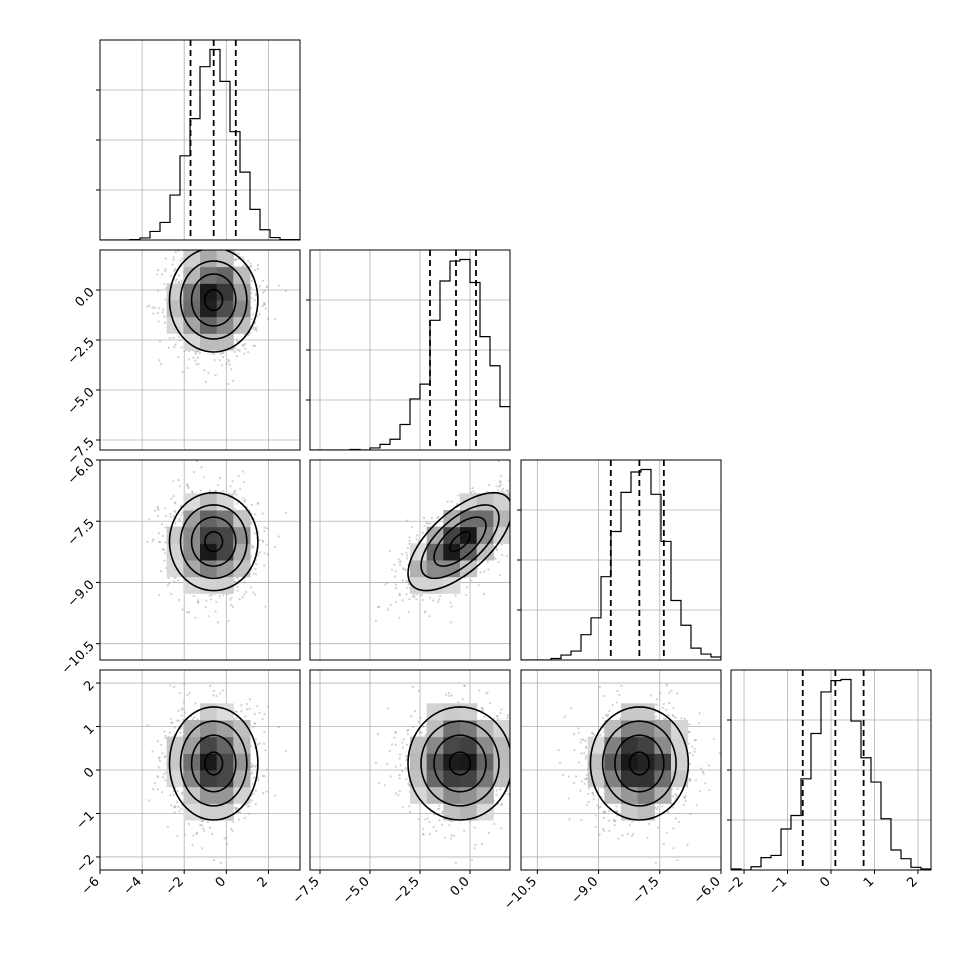 The height and width of the screenshot is (970, 970). Describe the element at coordinates (410, 350) in the screenshot. I see `panel-frame` at that location.